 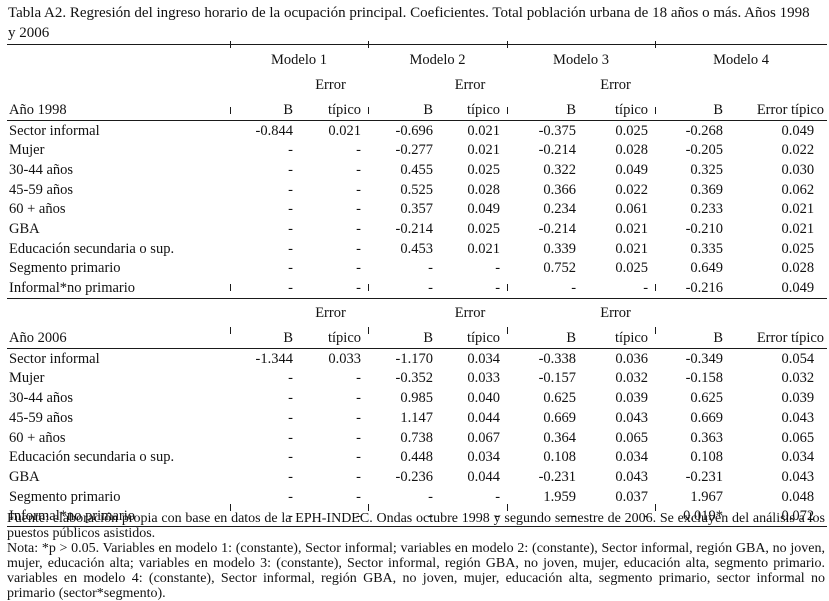 What do you see at coordinates (707, 209) in the screenshot?
I see `cell-value: 0.233` at bounding box center [707, 209].